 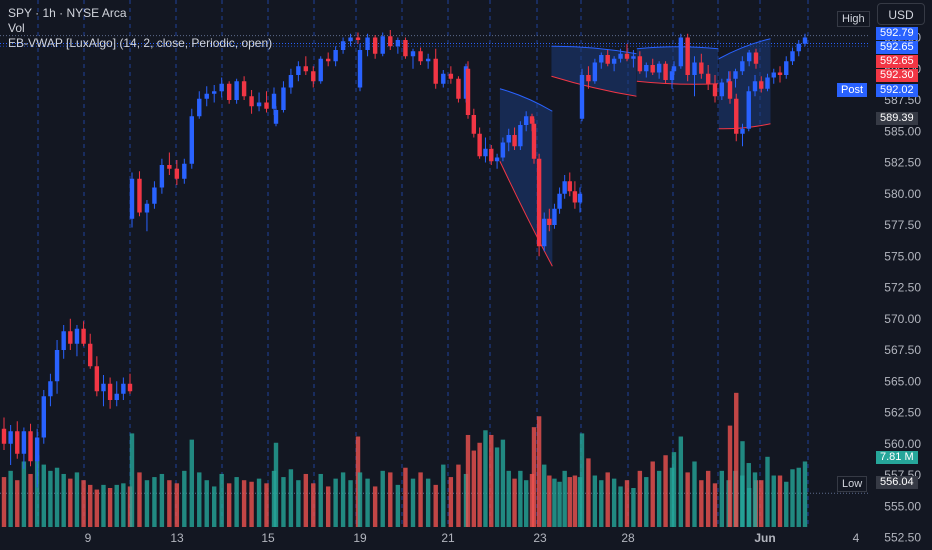 What do you see at coordinates (88, 538) in the screenshot?
I see `x-axis-label-0: 9` at bounding box center [88, 538].